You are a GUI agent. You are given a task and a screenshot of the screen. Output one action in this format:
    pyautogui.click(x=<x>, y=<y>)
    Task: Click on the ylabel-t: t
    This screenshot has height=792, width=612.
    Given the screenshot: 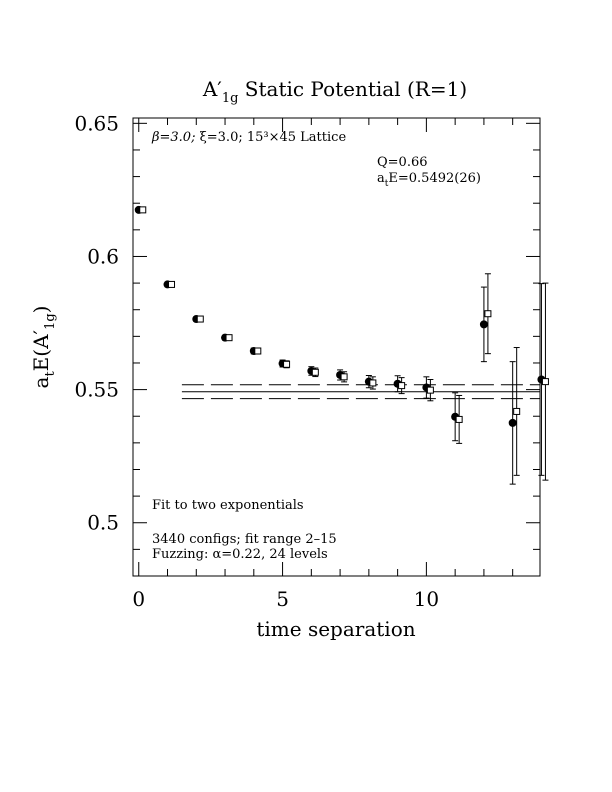 What is the action you would take?
    pyautogui.click(x=50, y=374)
    